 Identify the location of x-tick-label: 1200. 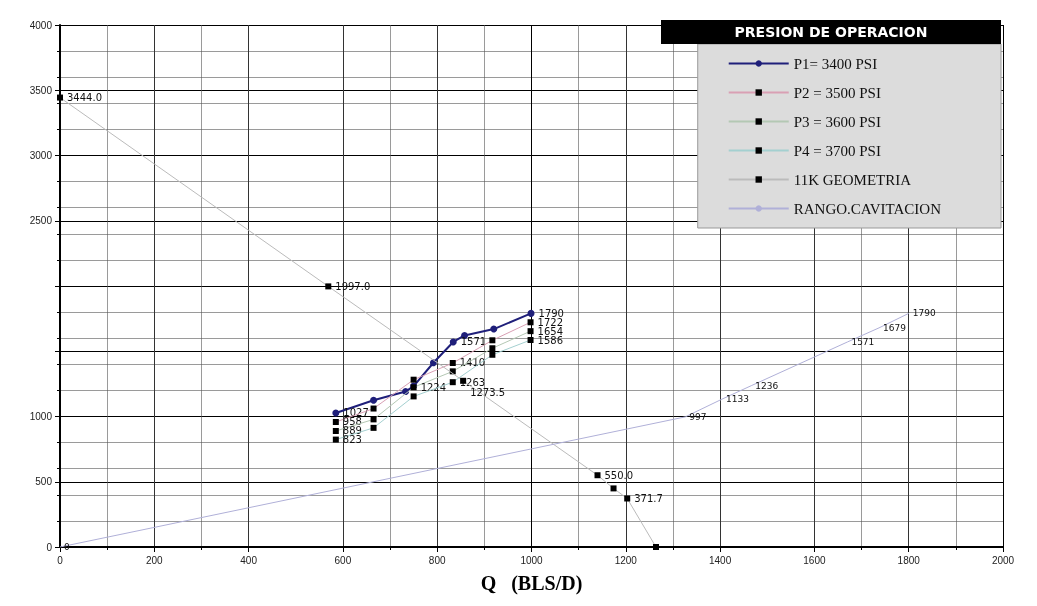
(626, 560).